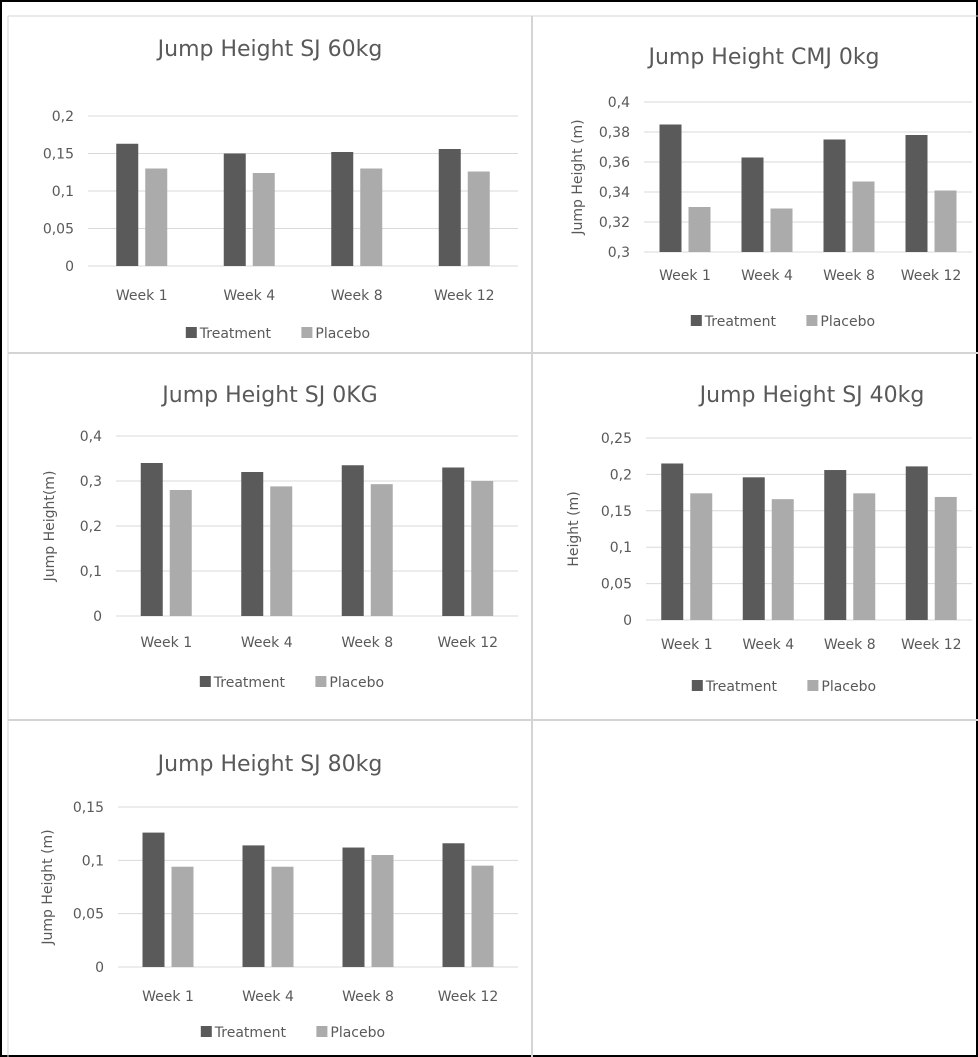 The height and width of the screenshot is (1057, 978). I want to click on y-tick-label: 0,34, so click(614, 193).